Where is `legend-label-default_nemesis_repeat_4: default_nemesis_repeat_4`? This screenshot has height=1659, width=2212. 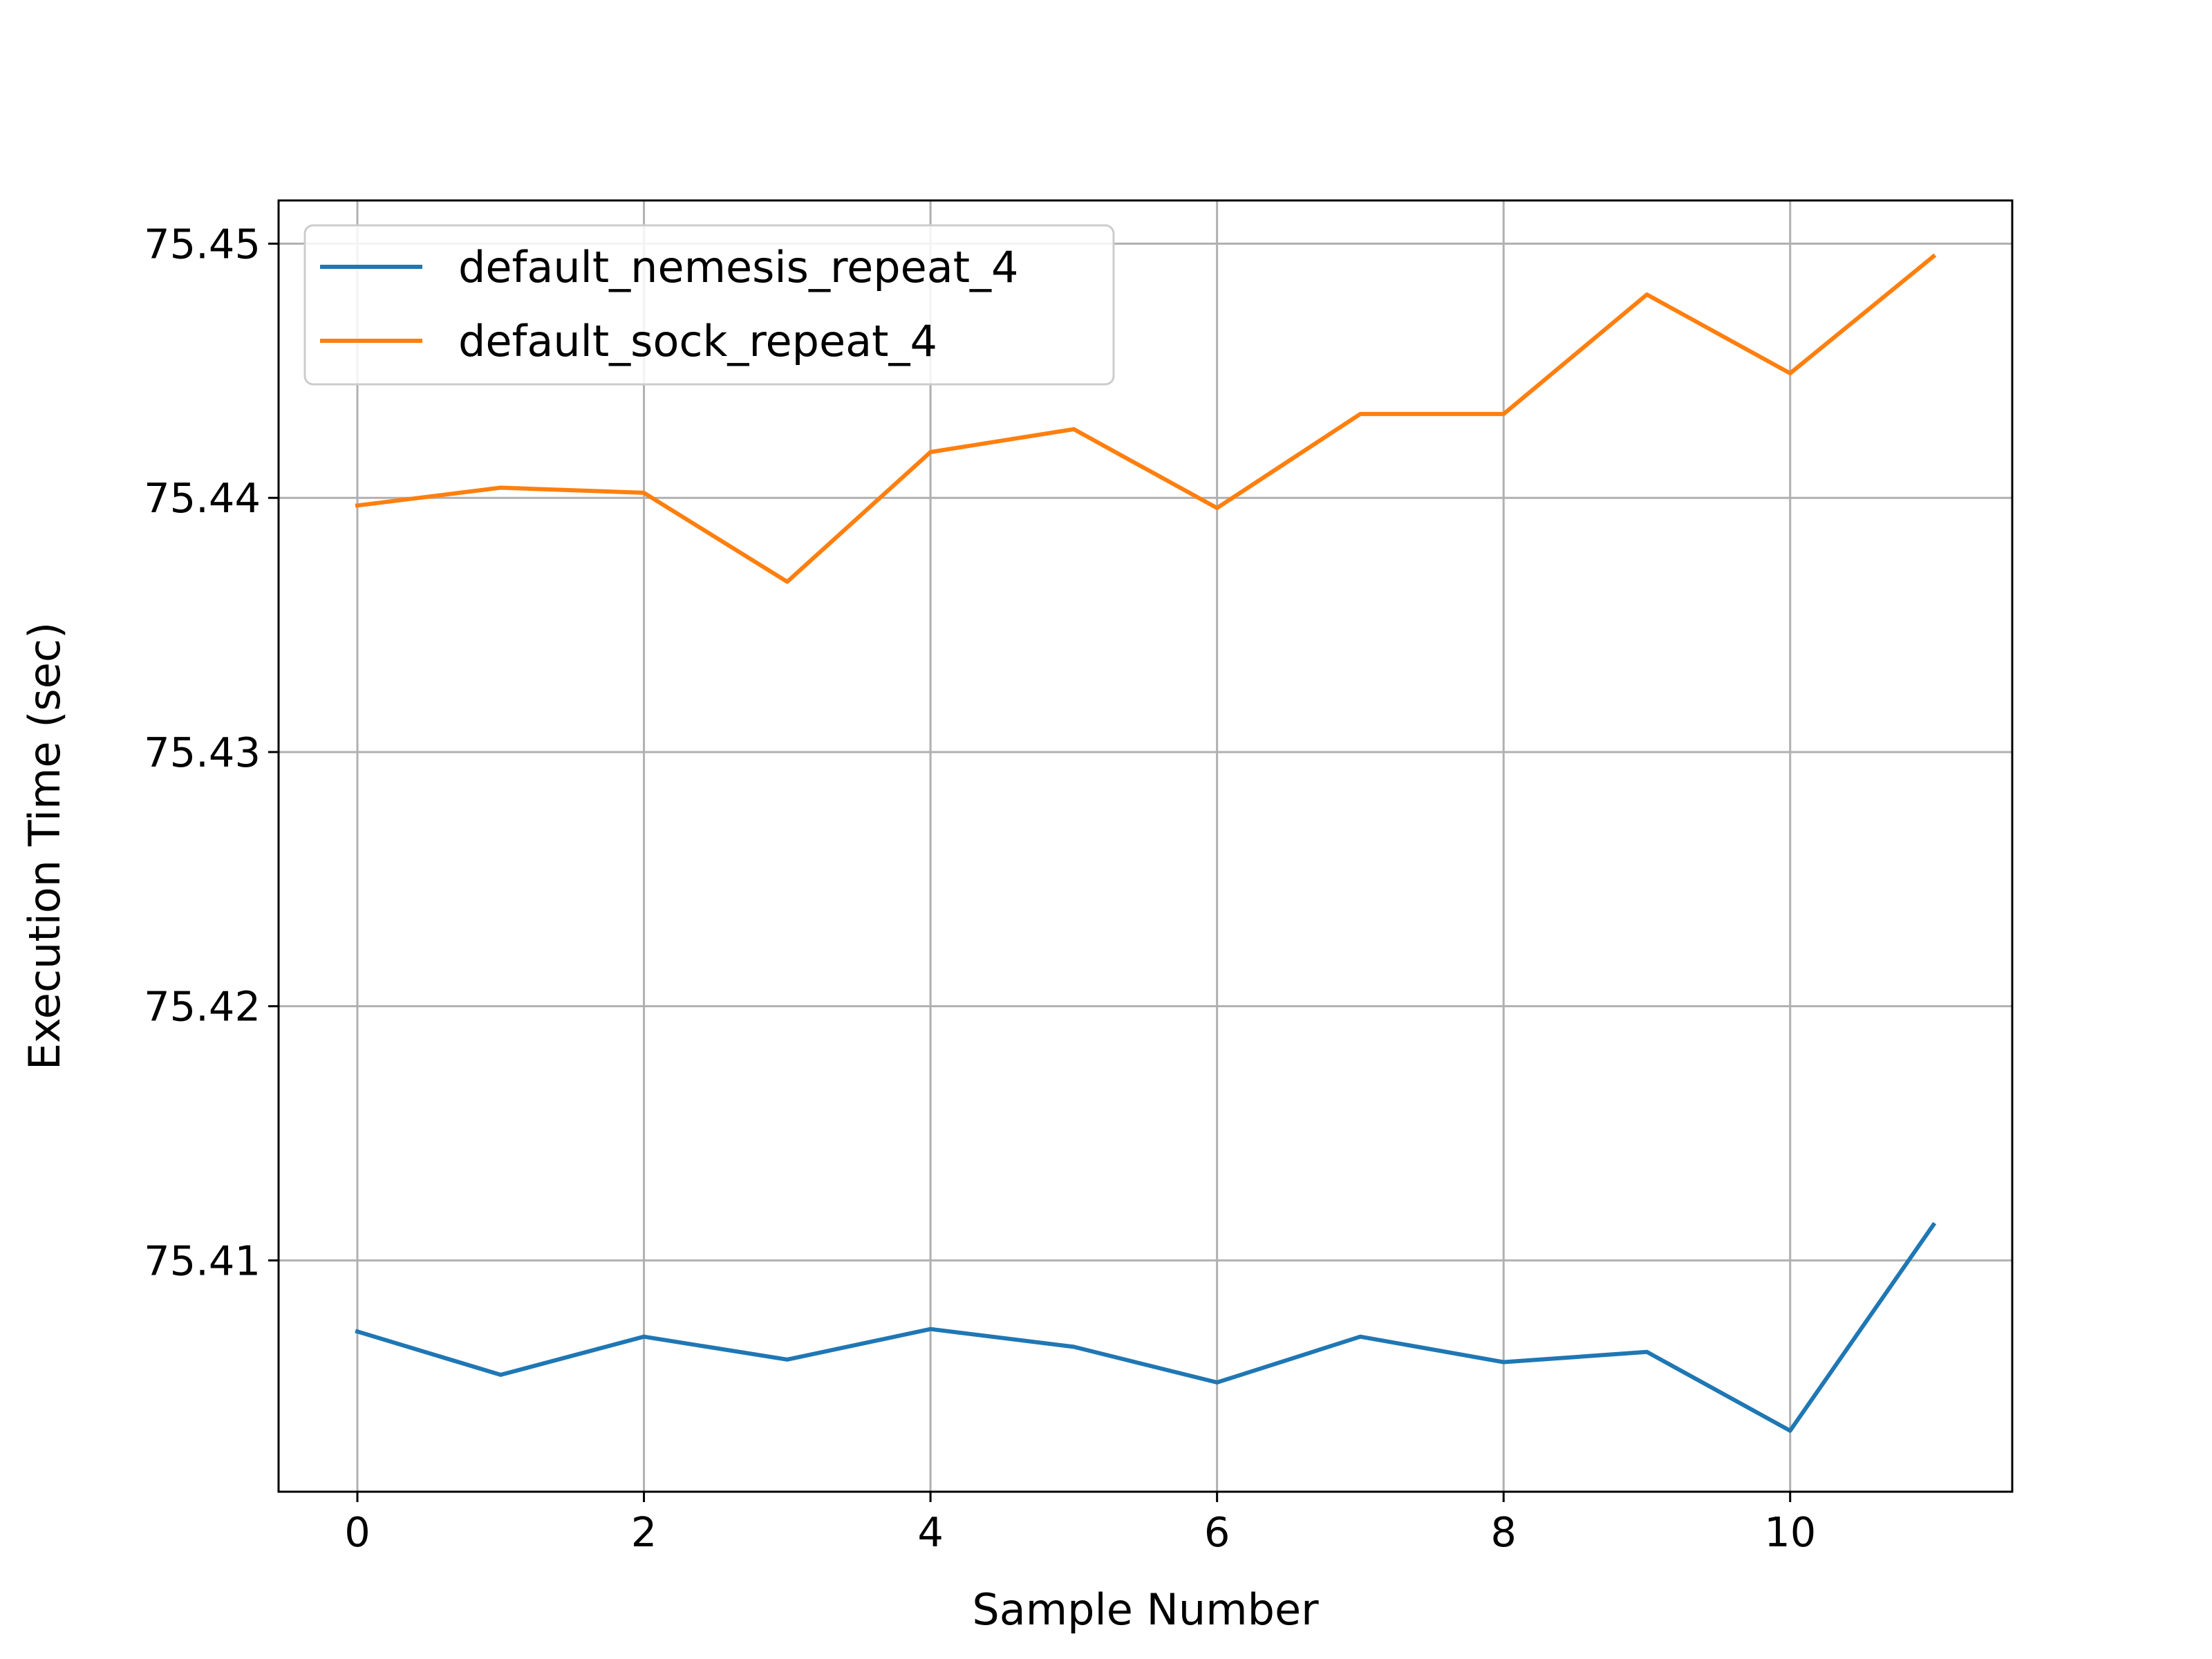 legend-label-default_nemesis_repeat_4: default_nemesis_repeat_4 is located at coordinates (738, 267).